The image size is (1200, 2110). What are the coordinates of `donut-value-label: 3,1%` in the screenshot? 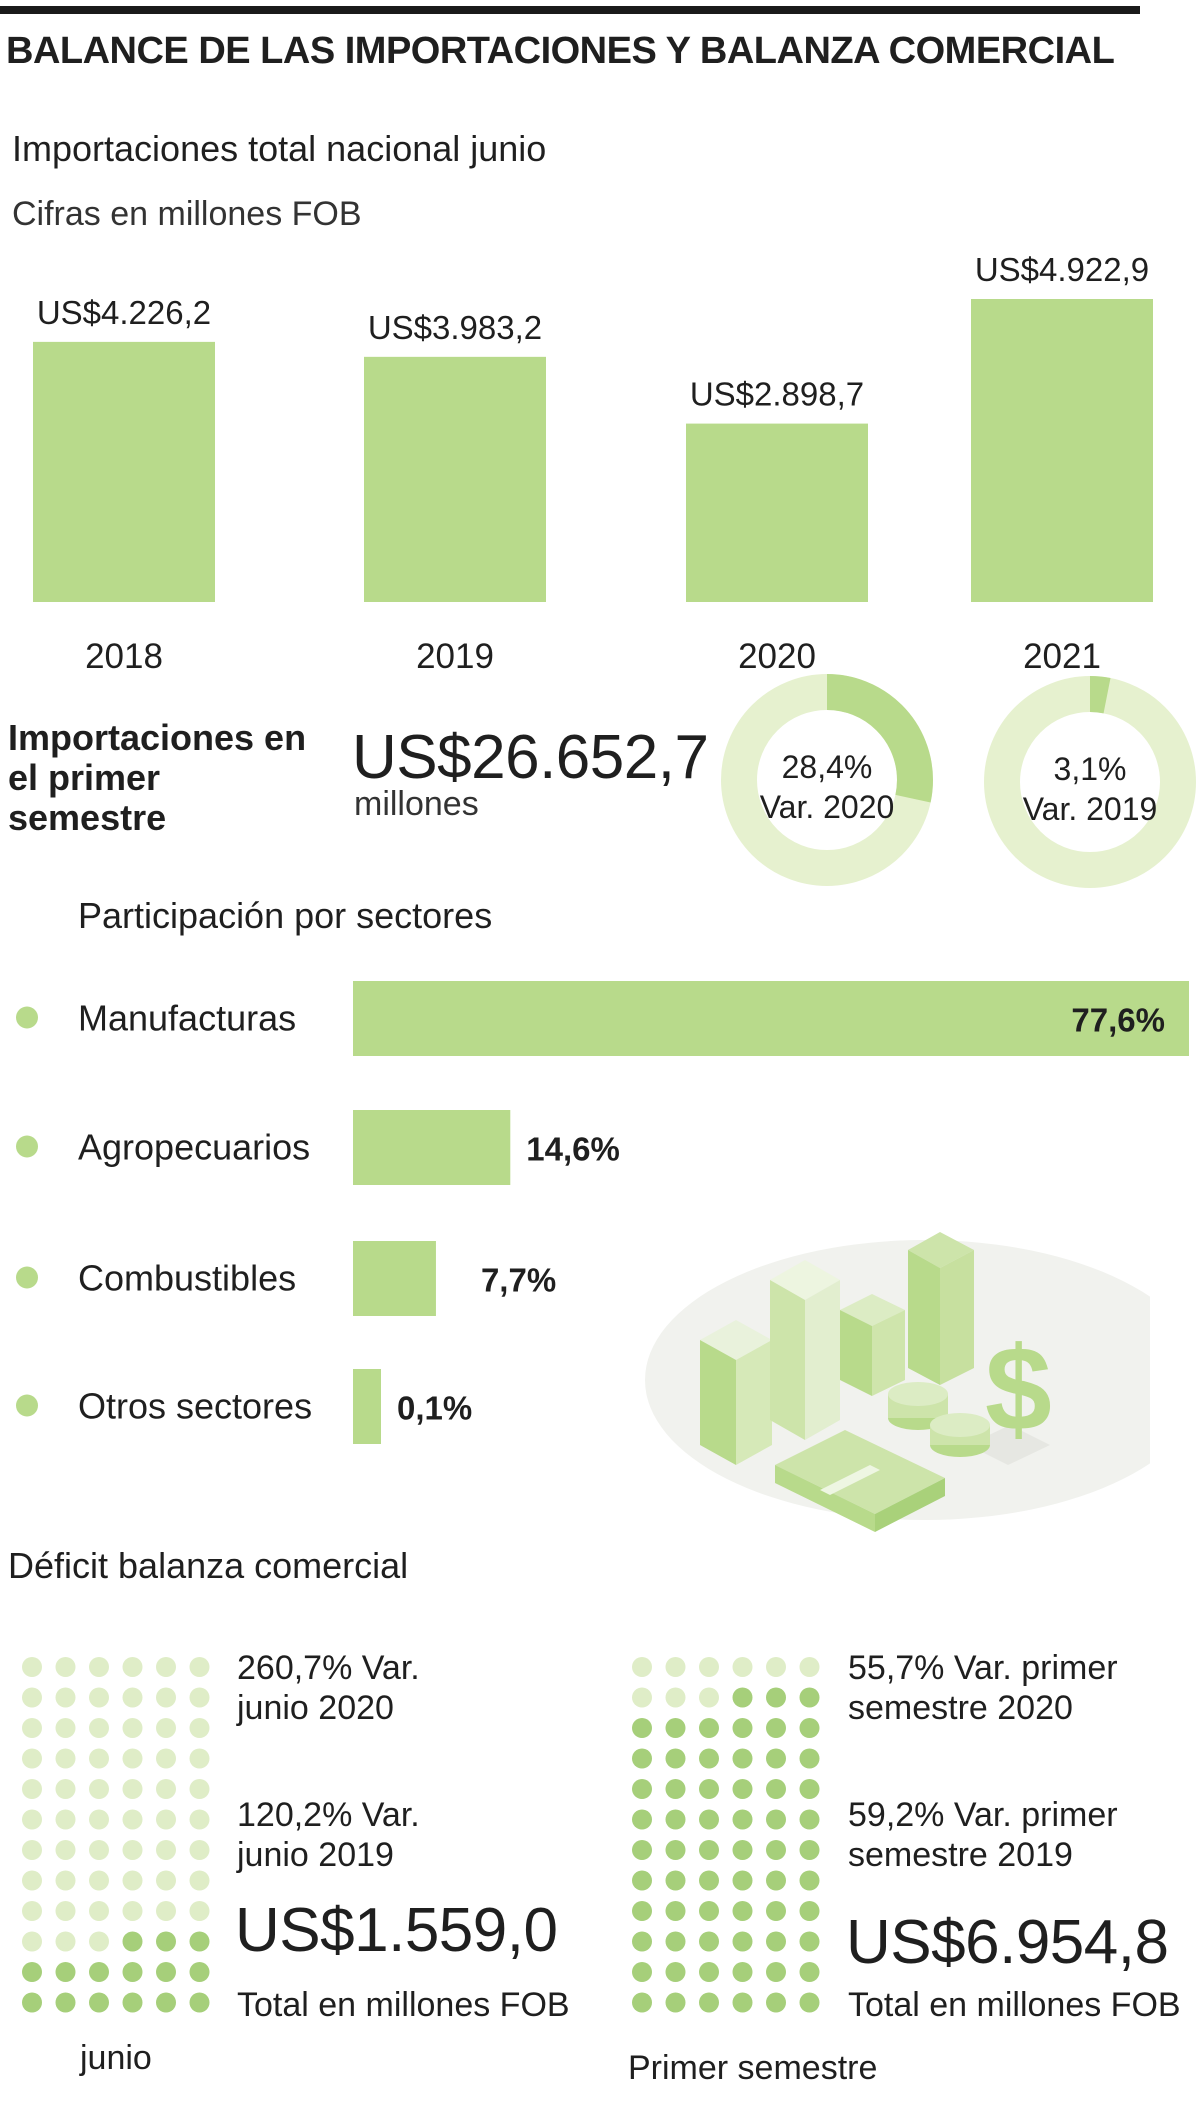 It's located at (1090, 769).